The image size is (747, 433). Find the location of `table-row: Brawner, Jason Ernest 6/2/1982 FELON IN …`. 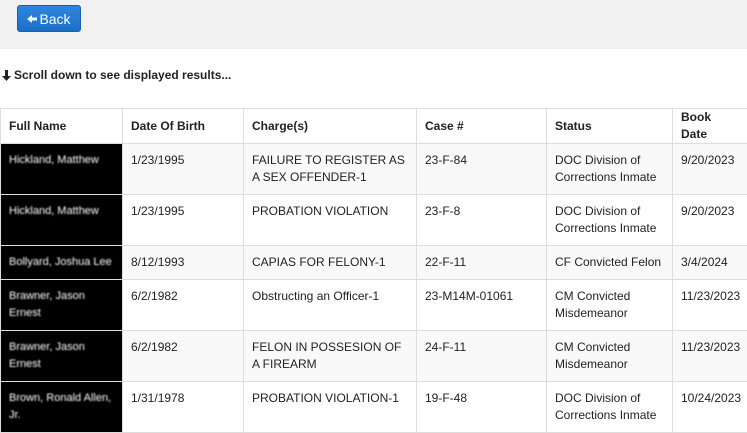

table-row: Brawner, Jason Ernest 6/2/1982 FELON IN … is located at coordinates (374, 356).